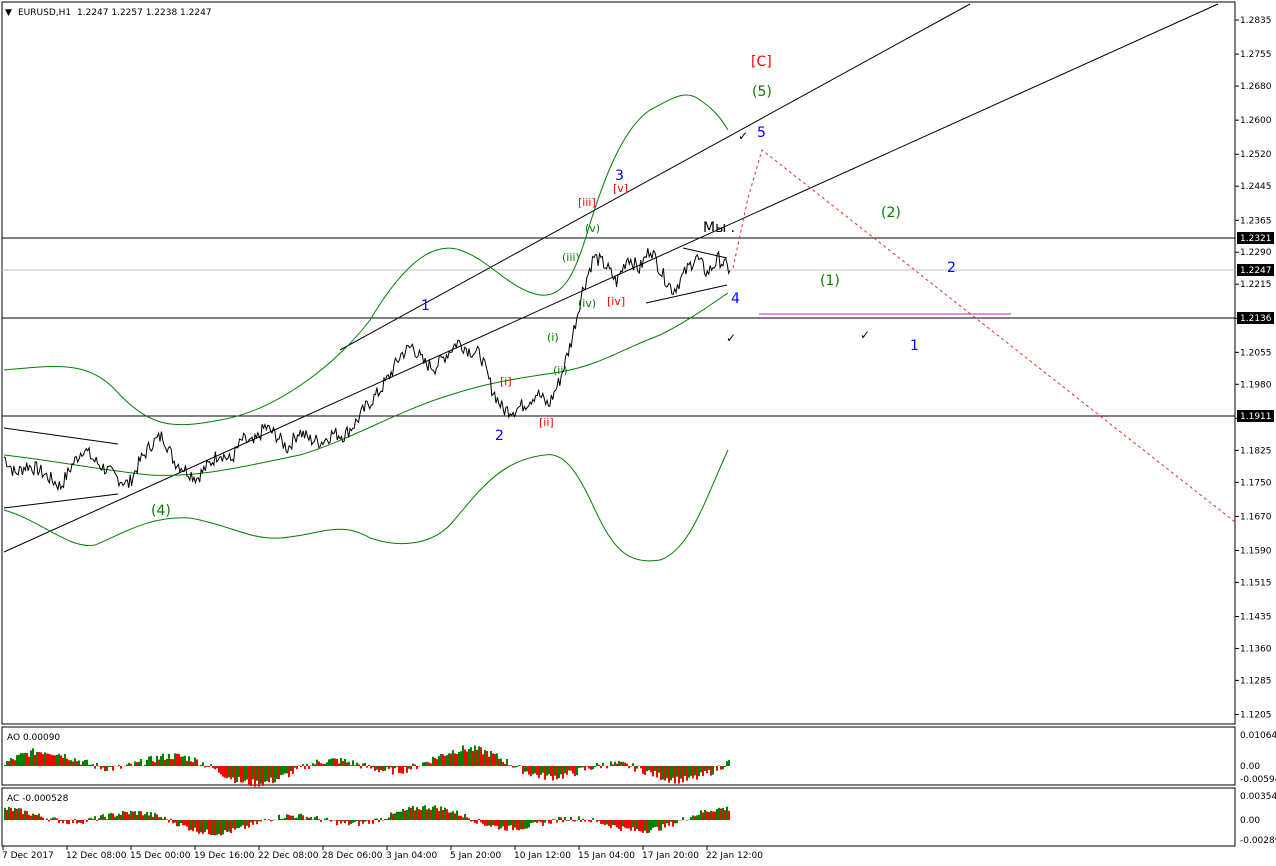 This screenshot has width=1276, height=866. I want to click on menu-arrow-icon: ▼, so click(8, 13).